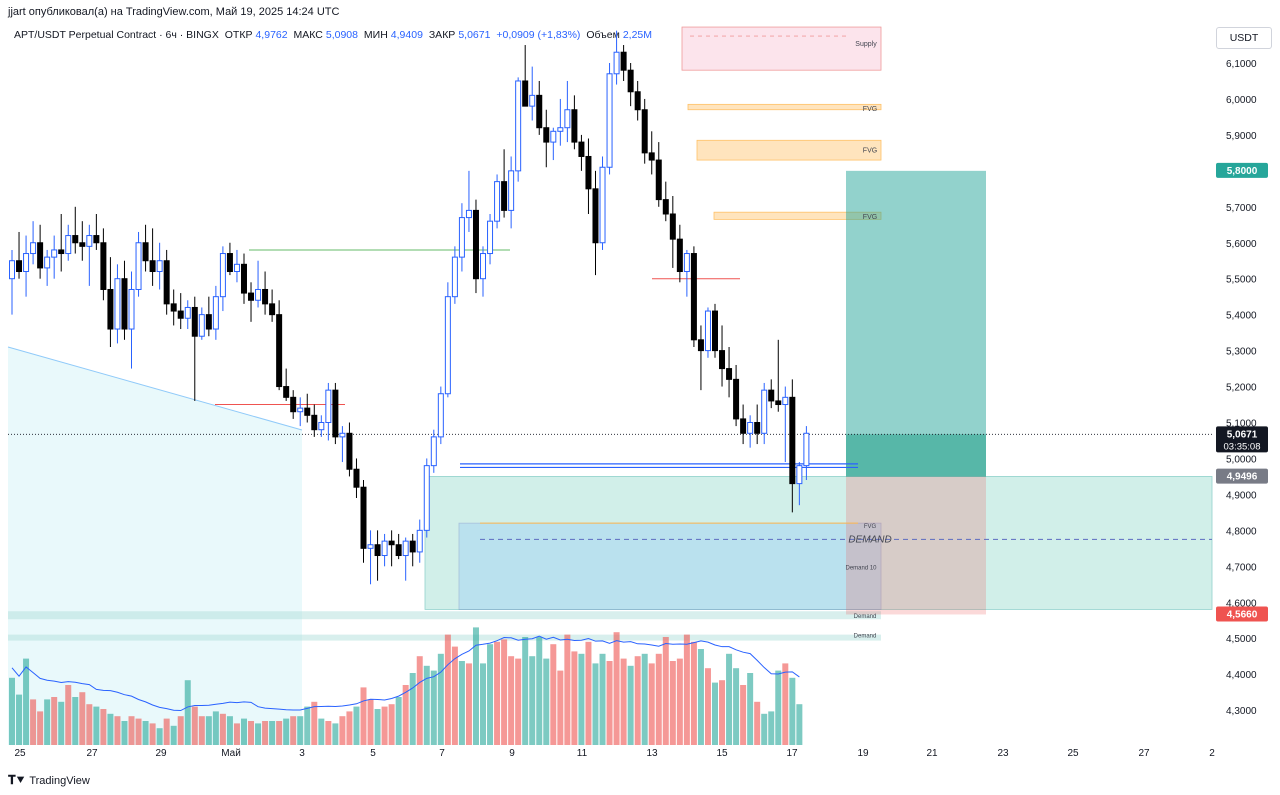  What do you see at coordinates (582, 753) in the screenshot?
I see `x-tick-label: 11` at bounding box center [582, 753].